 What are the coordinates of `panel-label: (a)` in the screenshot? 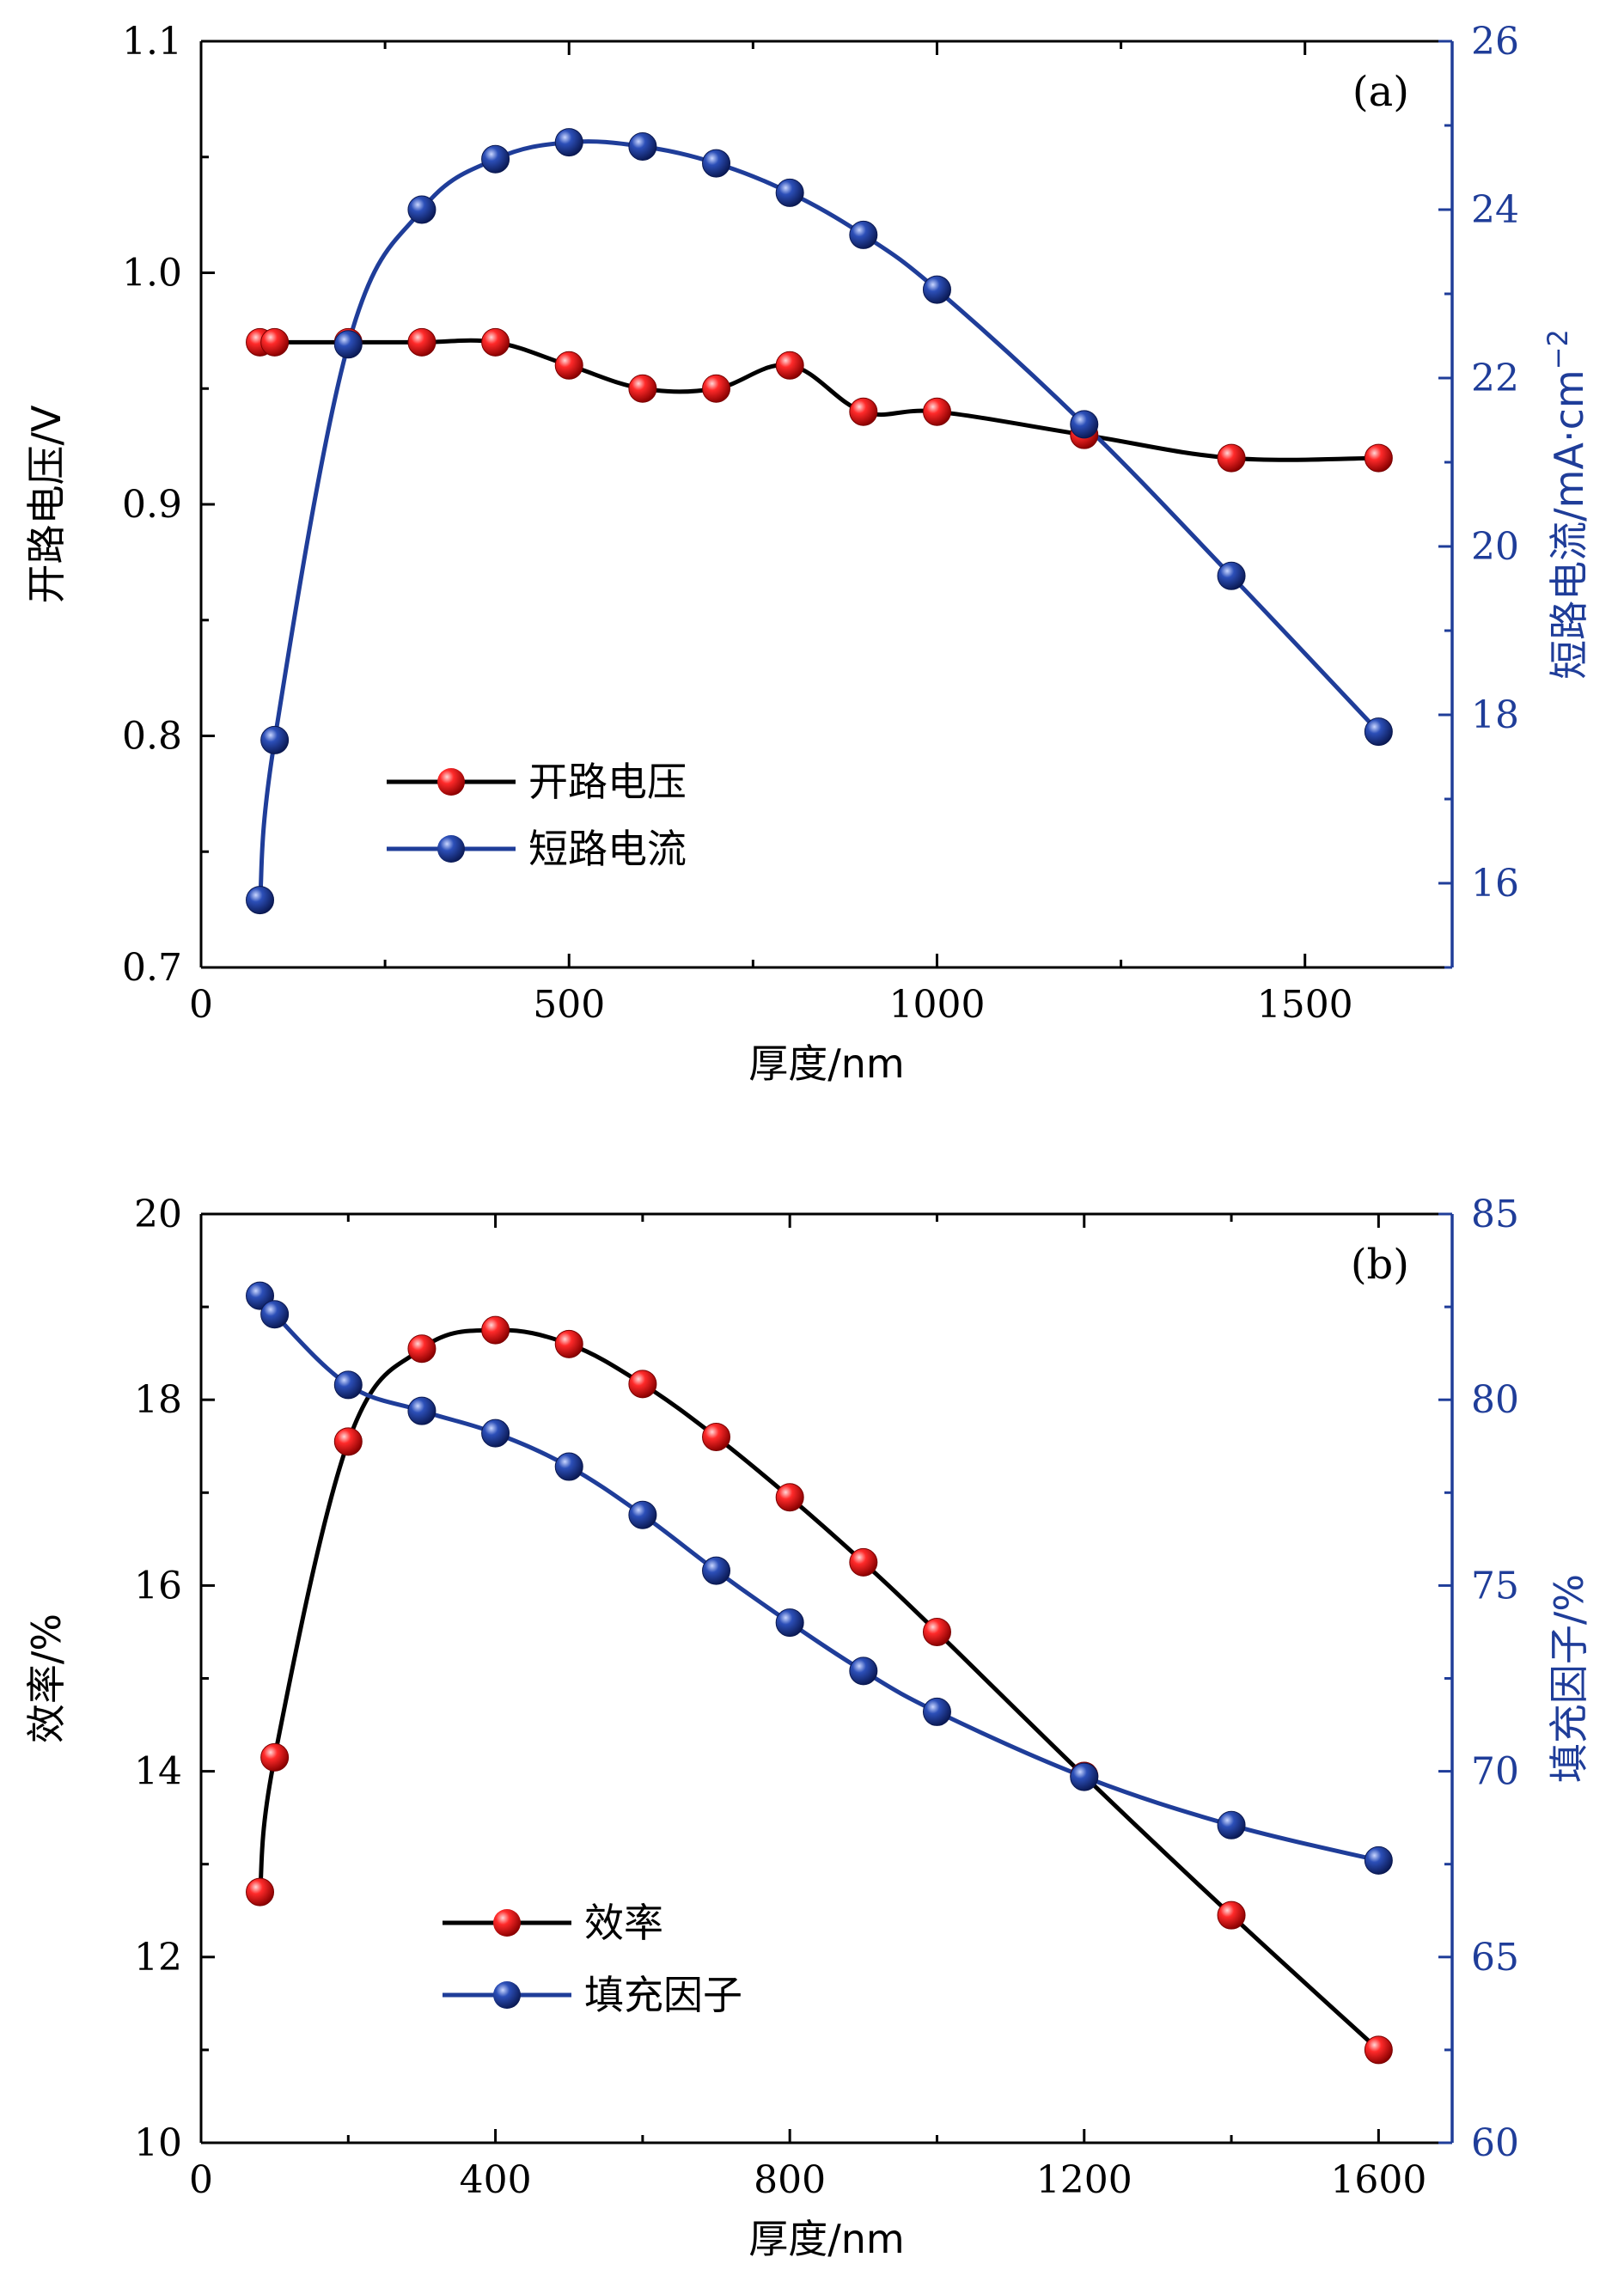 It's located at (1380, 92).